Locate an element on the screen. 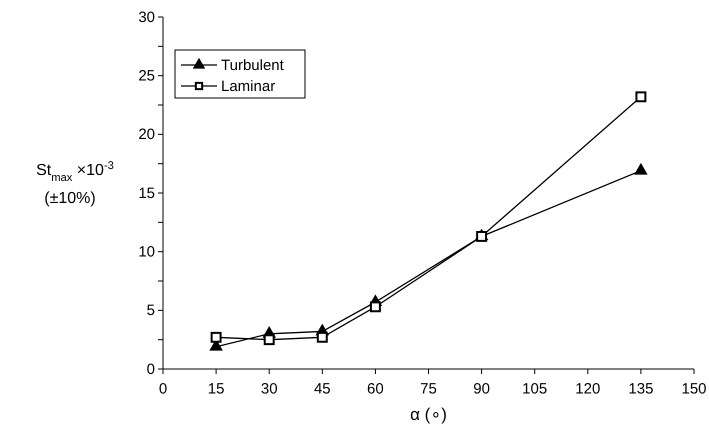 Image resolution: width=709 pixels, height=432 pixels. x-tick-label: 60 is located at coordinates (375, 389).